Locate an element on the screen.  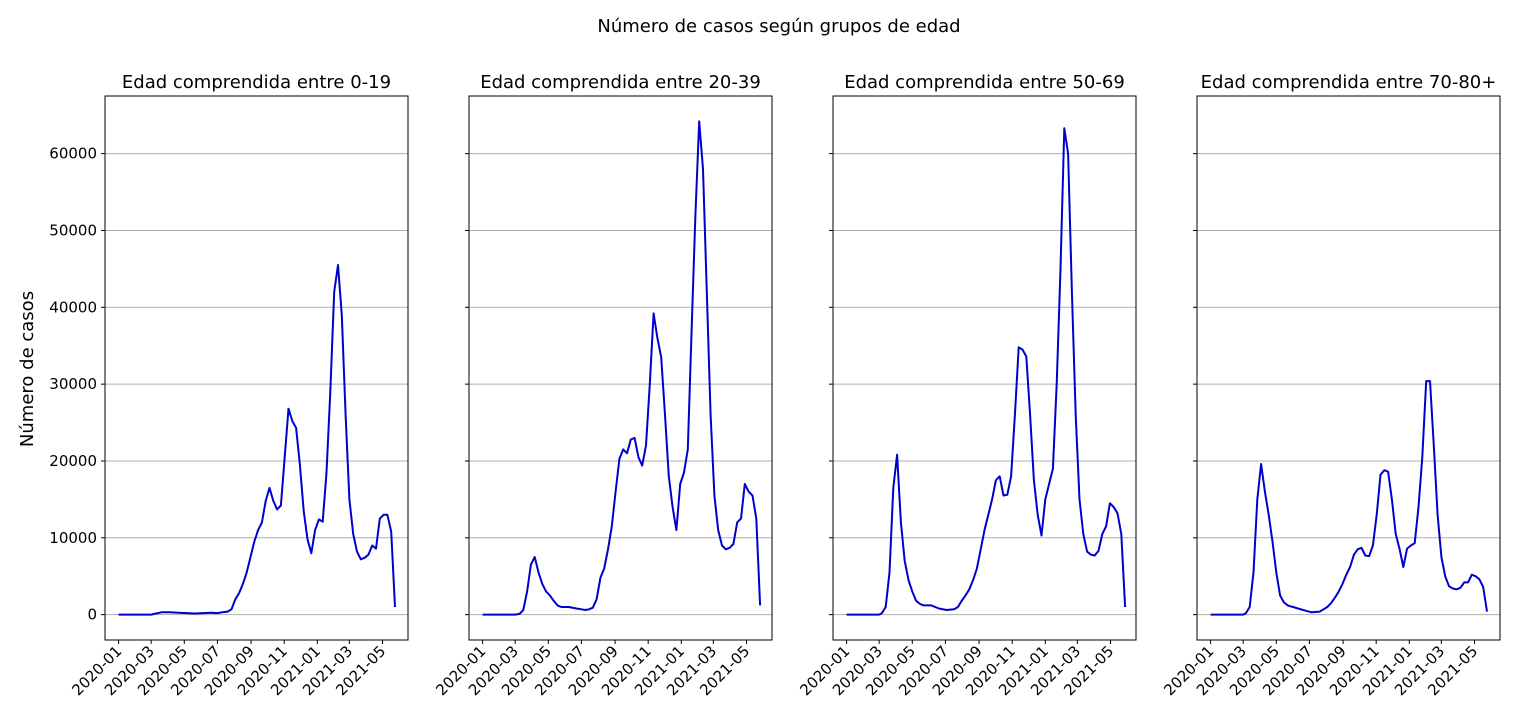
y-tick-label: 10000 is located at coordinates (73, 538).